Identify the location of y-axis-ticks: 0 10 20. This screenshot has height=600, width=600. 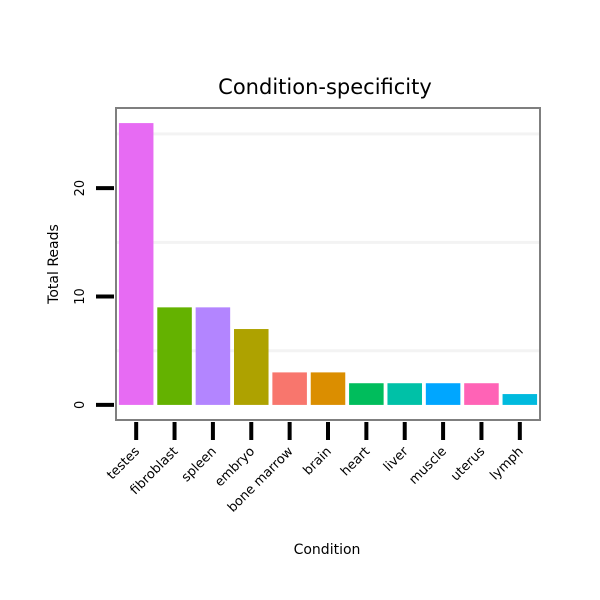
(93, 294).